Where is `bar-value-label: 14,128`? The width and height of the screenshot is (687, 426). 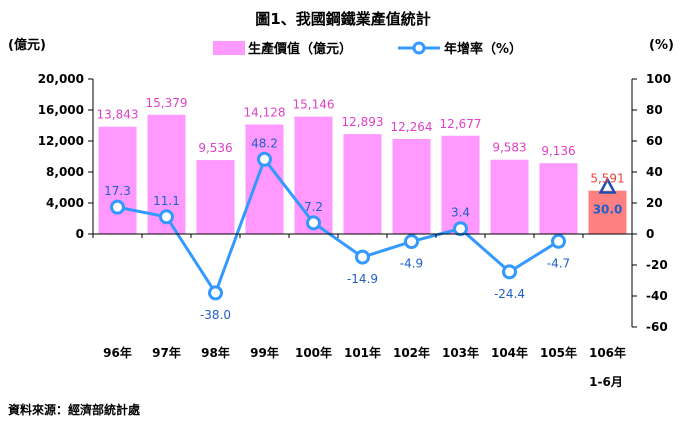 bar-value-label: 14,128 is located at coordinates (265, 113).